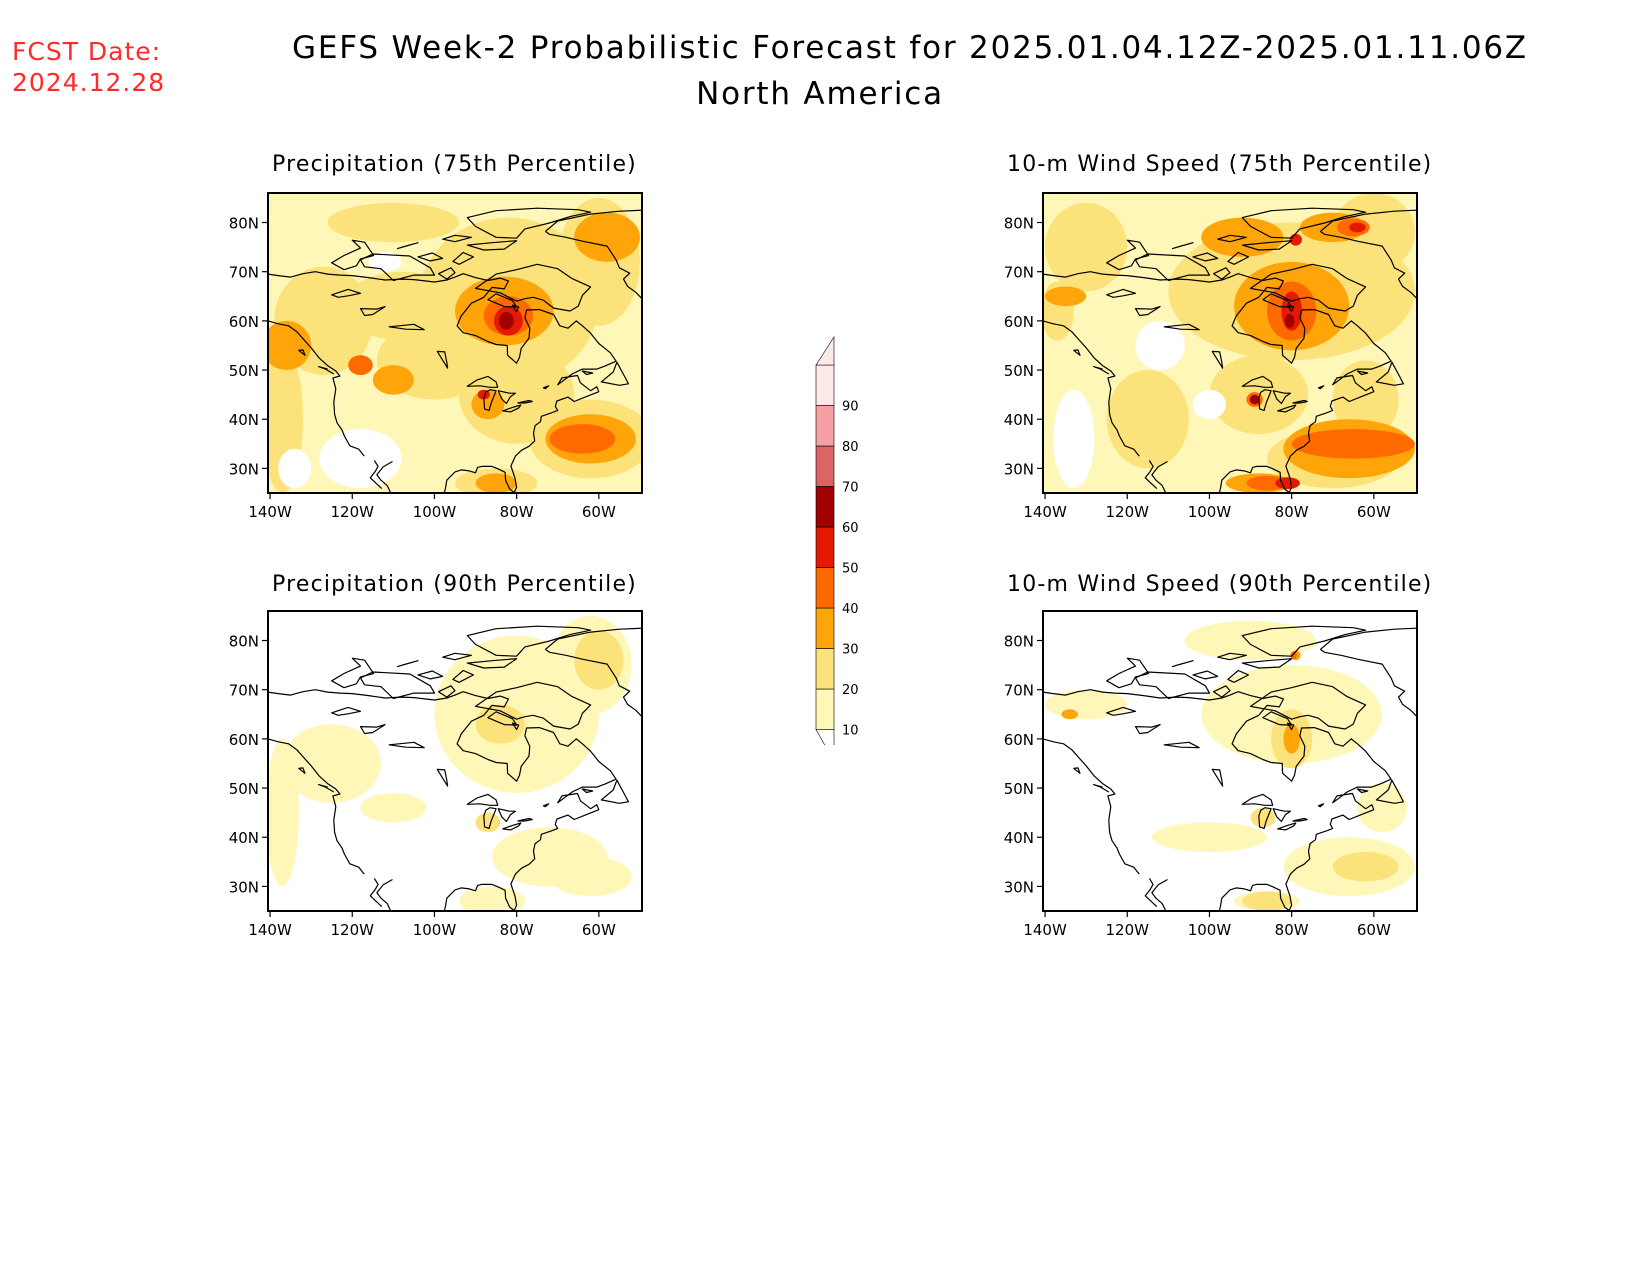 This screenshot has width=1650, height=1275. What do you see at coordinates (1019, 740) in the screenshot?
I see `lat-tick-label: 60N` at bounding box center [1019, 740].